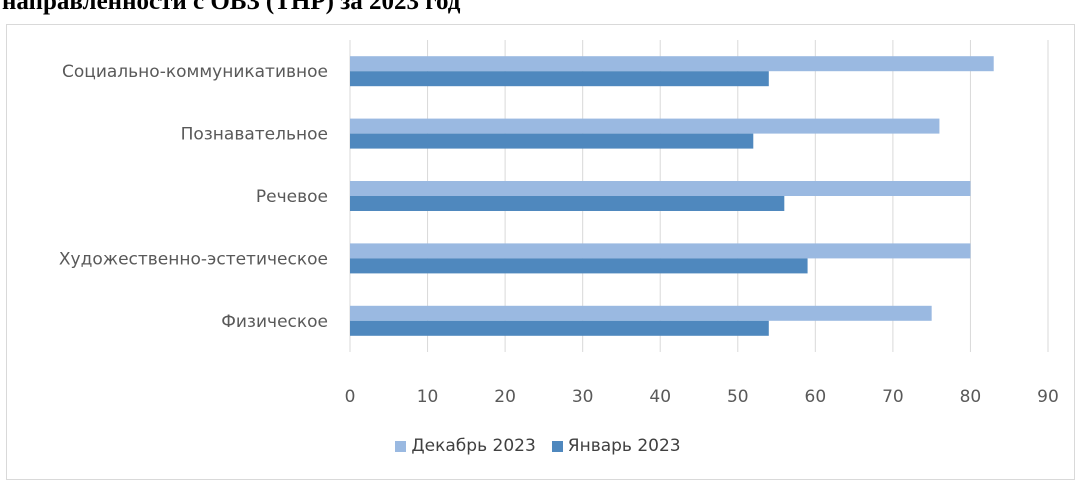 The height and width of the screenshot is (480, 1076). What do you see at coordinates (816, 397) in the screenshot?
I see `x-tick-label: 60` at bounding box center [816, 397].